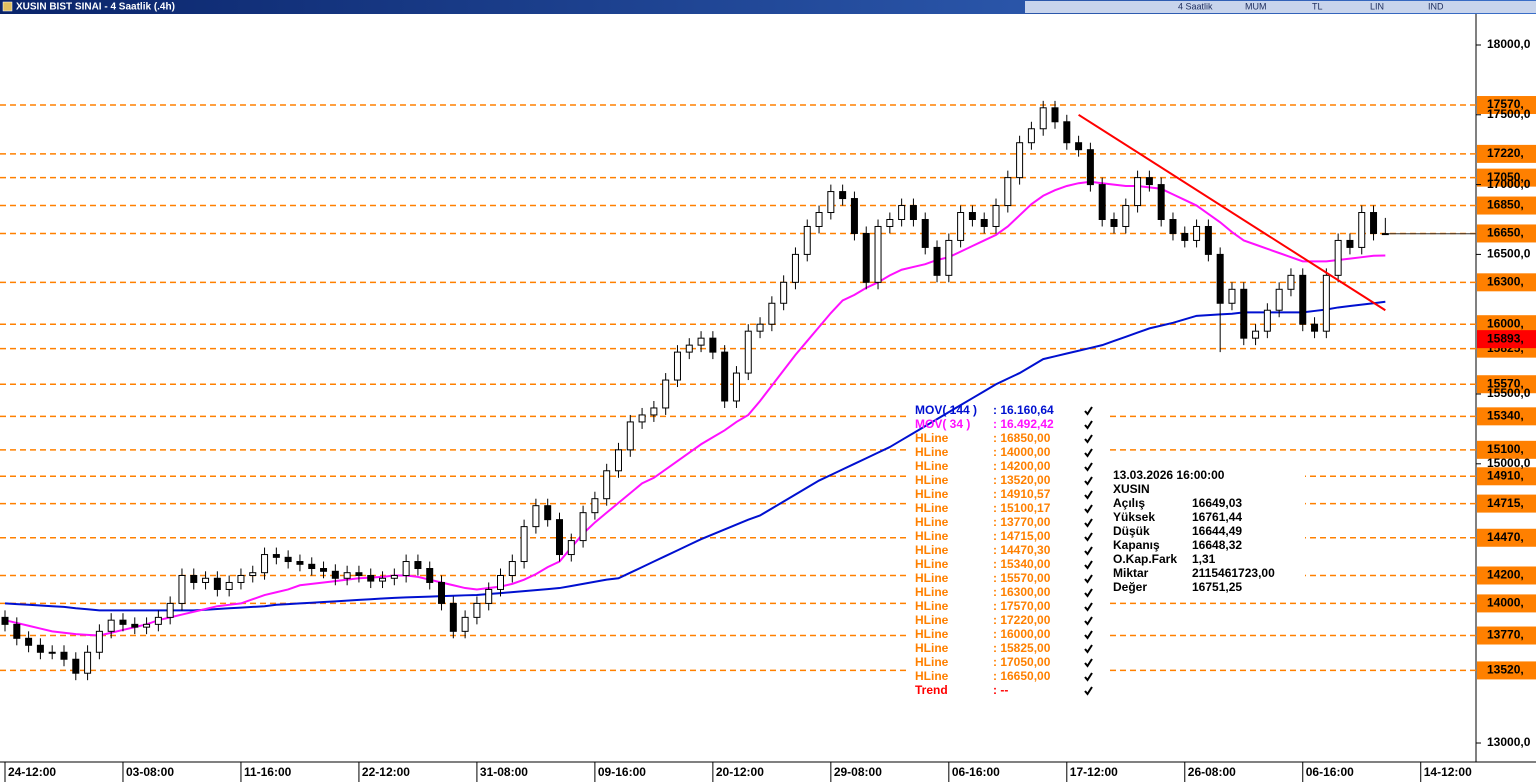 The height and width of the screenshot is (782, 1536). What do you see at coordinates (858, 772) in the screenshot?
I see `x-tick-label: 29-08:00` at bounding box center [858, 772].